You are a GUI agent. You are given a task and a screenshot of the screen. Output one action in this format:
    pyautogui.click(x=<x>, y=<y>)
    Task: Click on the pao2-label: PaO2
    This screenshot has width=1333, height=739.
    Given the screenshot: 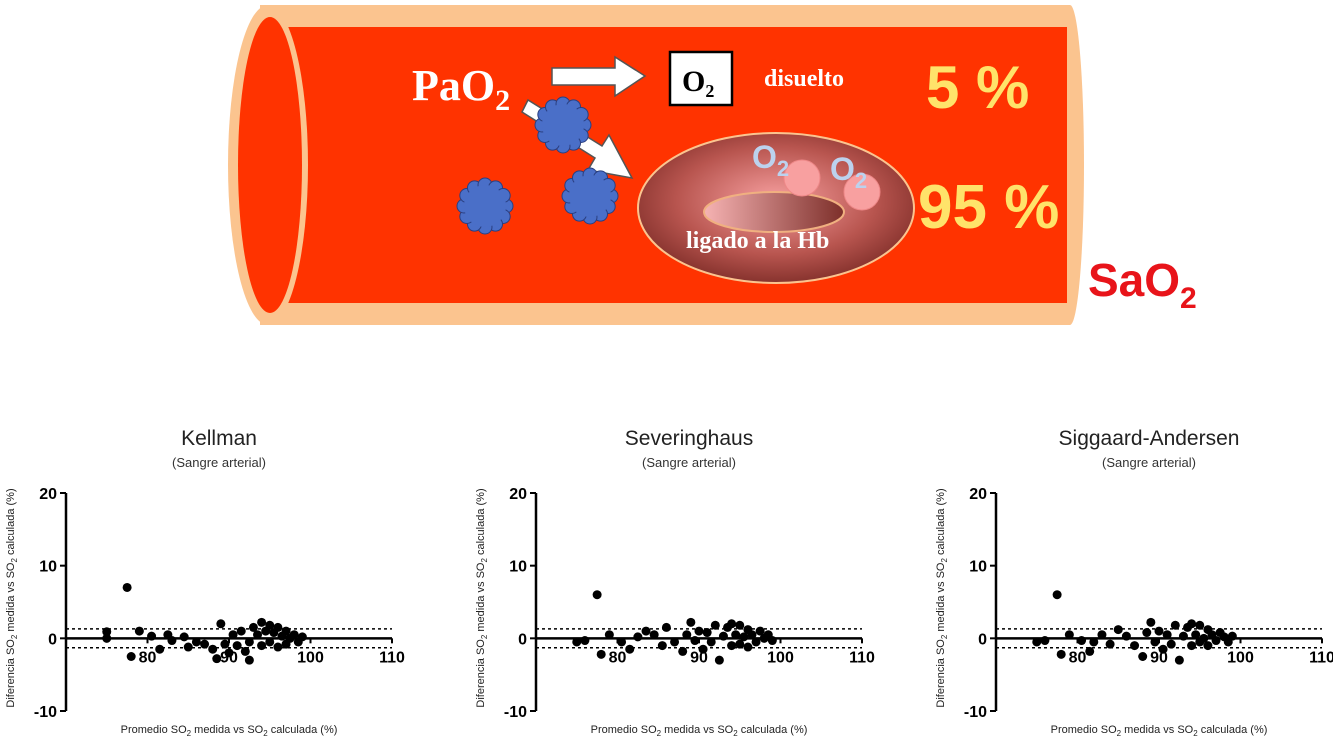 What is the action you would take?
    pyautogui.click(x=461, y=89)
    